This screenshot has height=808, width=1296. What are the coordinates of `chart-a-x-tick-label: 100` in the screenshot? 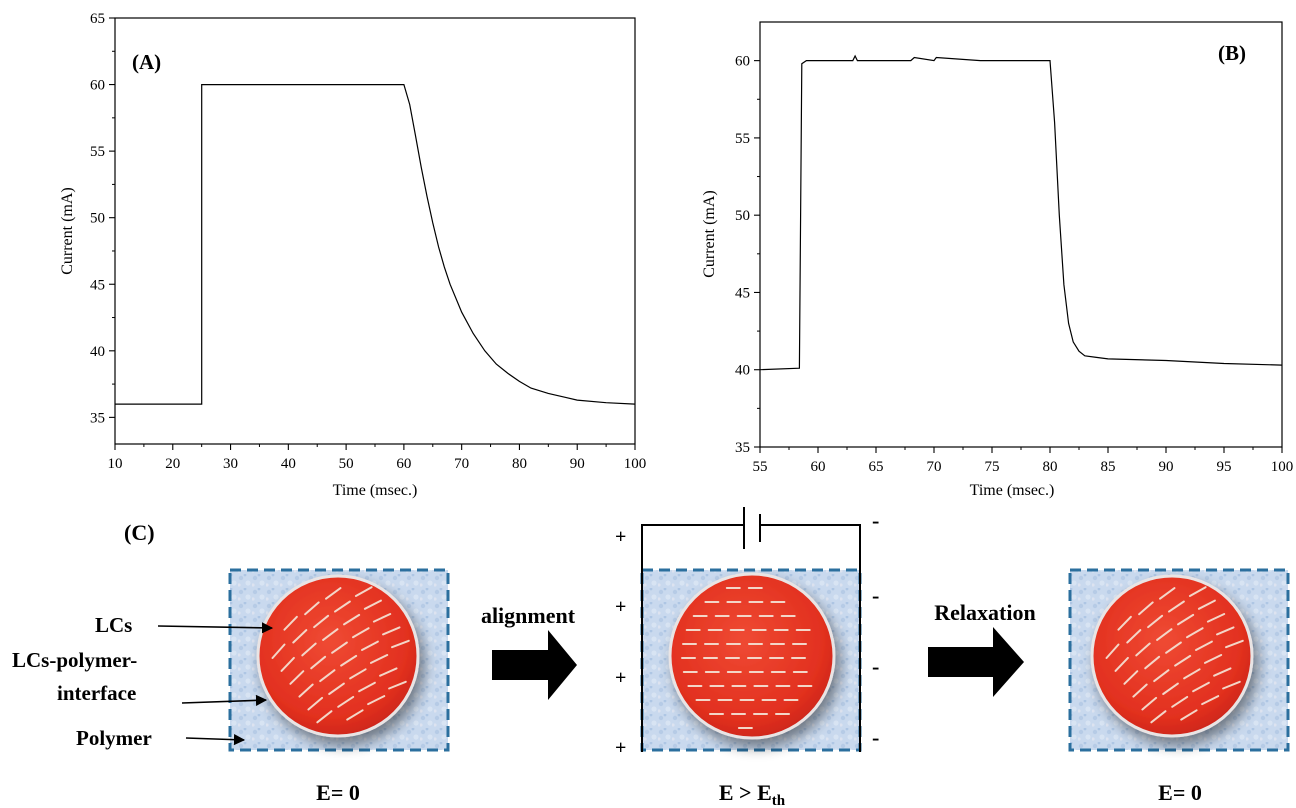 It's located at (635, 464).